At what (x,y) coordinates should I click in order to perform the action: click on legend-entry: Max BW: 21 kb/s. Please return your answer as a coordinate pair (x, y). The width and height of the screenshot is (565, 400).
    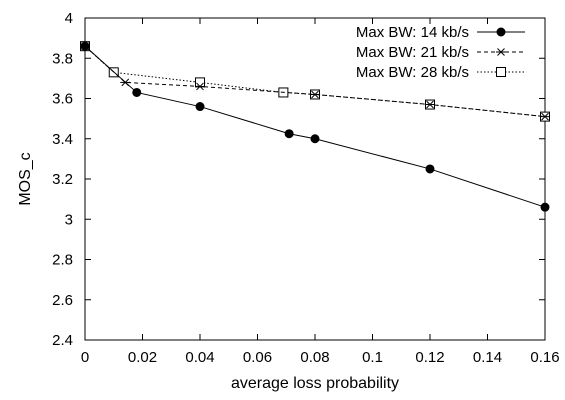
    Looking at the image, I should click on (440, 52).